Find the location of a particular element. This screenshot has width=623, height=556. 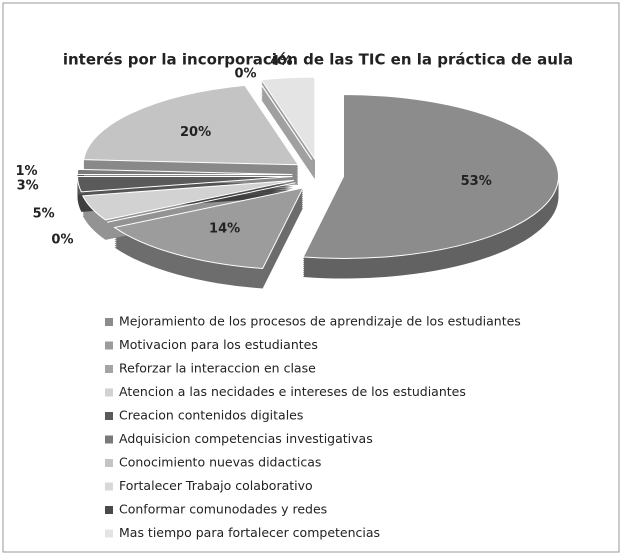

legend-label: Creacion contenidos digitales is located at coordinates (211, 415).